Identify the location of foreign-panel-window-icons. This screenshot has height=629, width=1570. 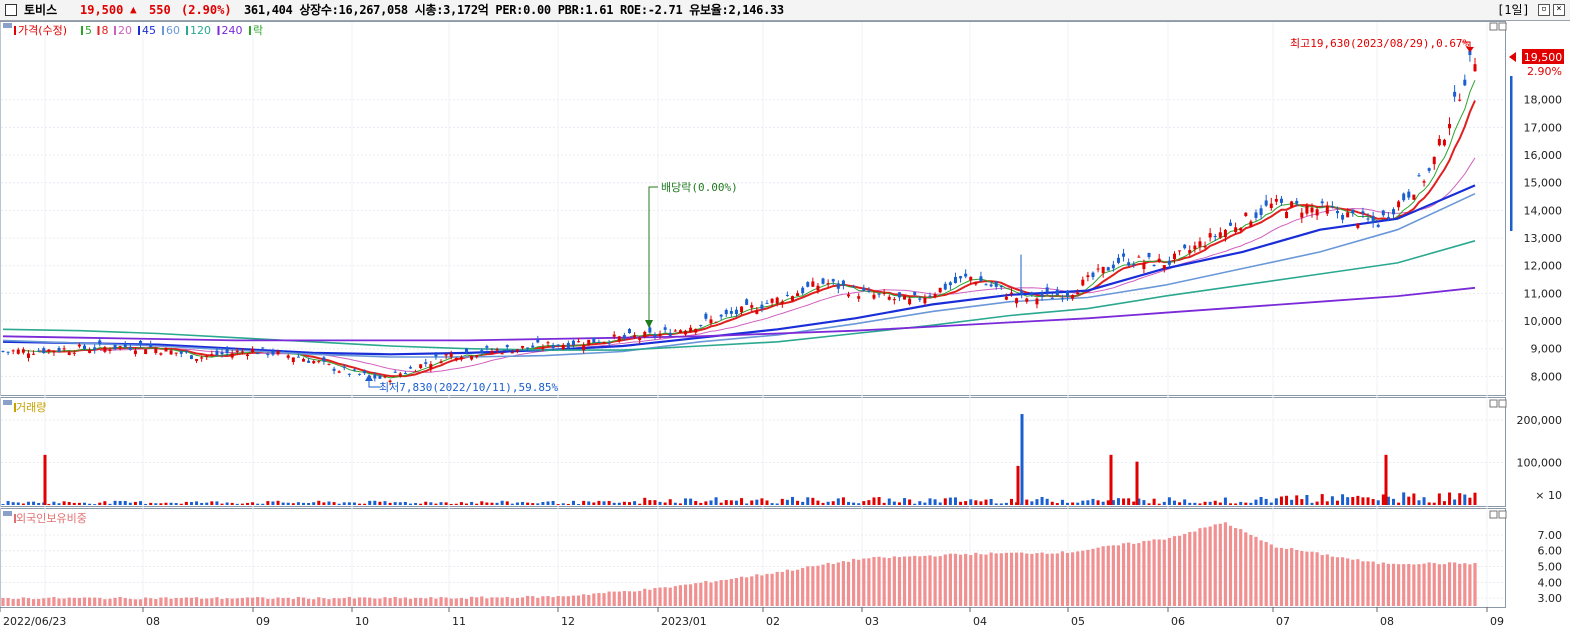
(1498, 514).